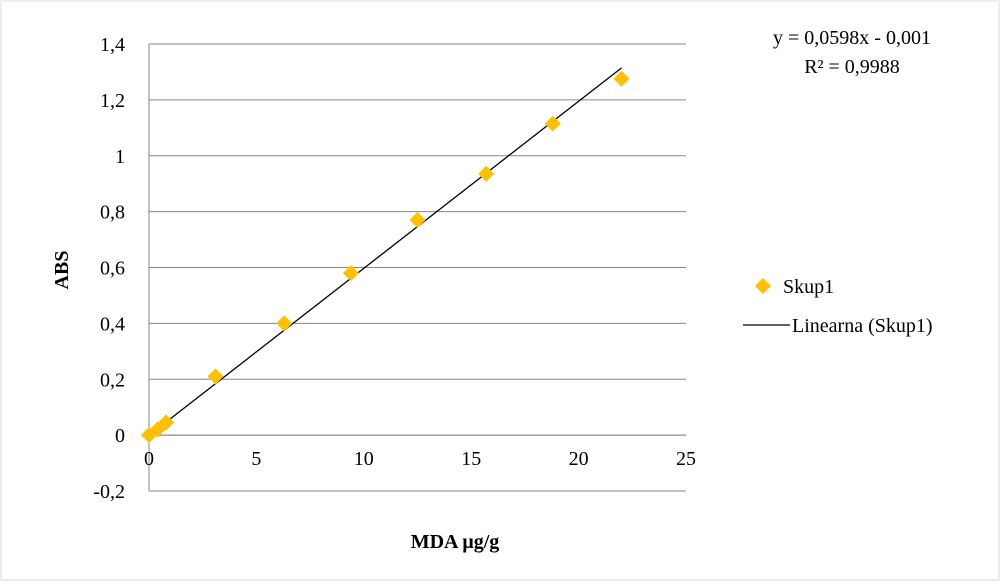 The width and height of the screenshot is (1000, 586). What do you see at coordinates (112, 269) in the screenshot?
I see `y-tick-label: 0,6` at bounding box center [112, 269].